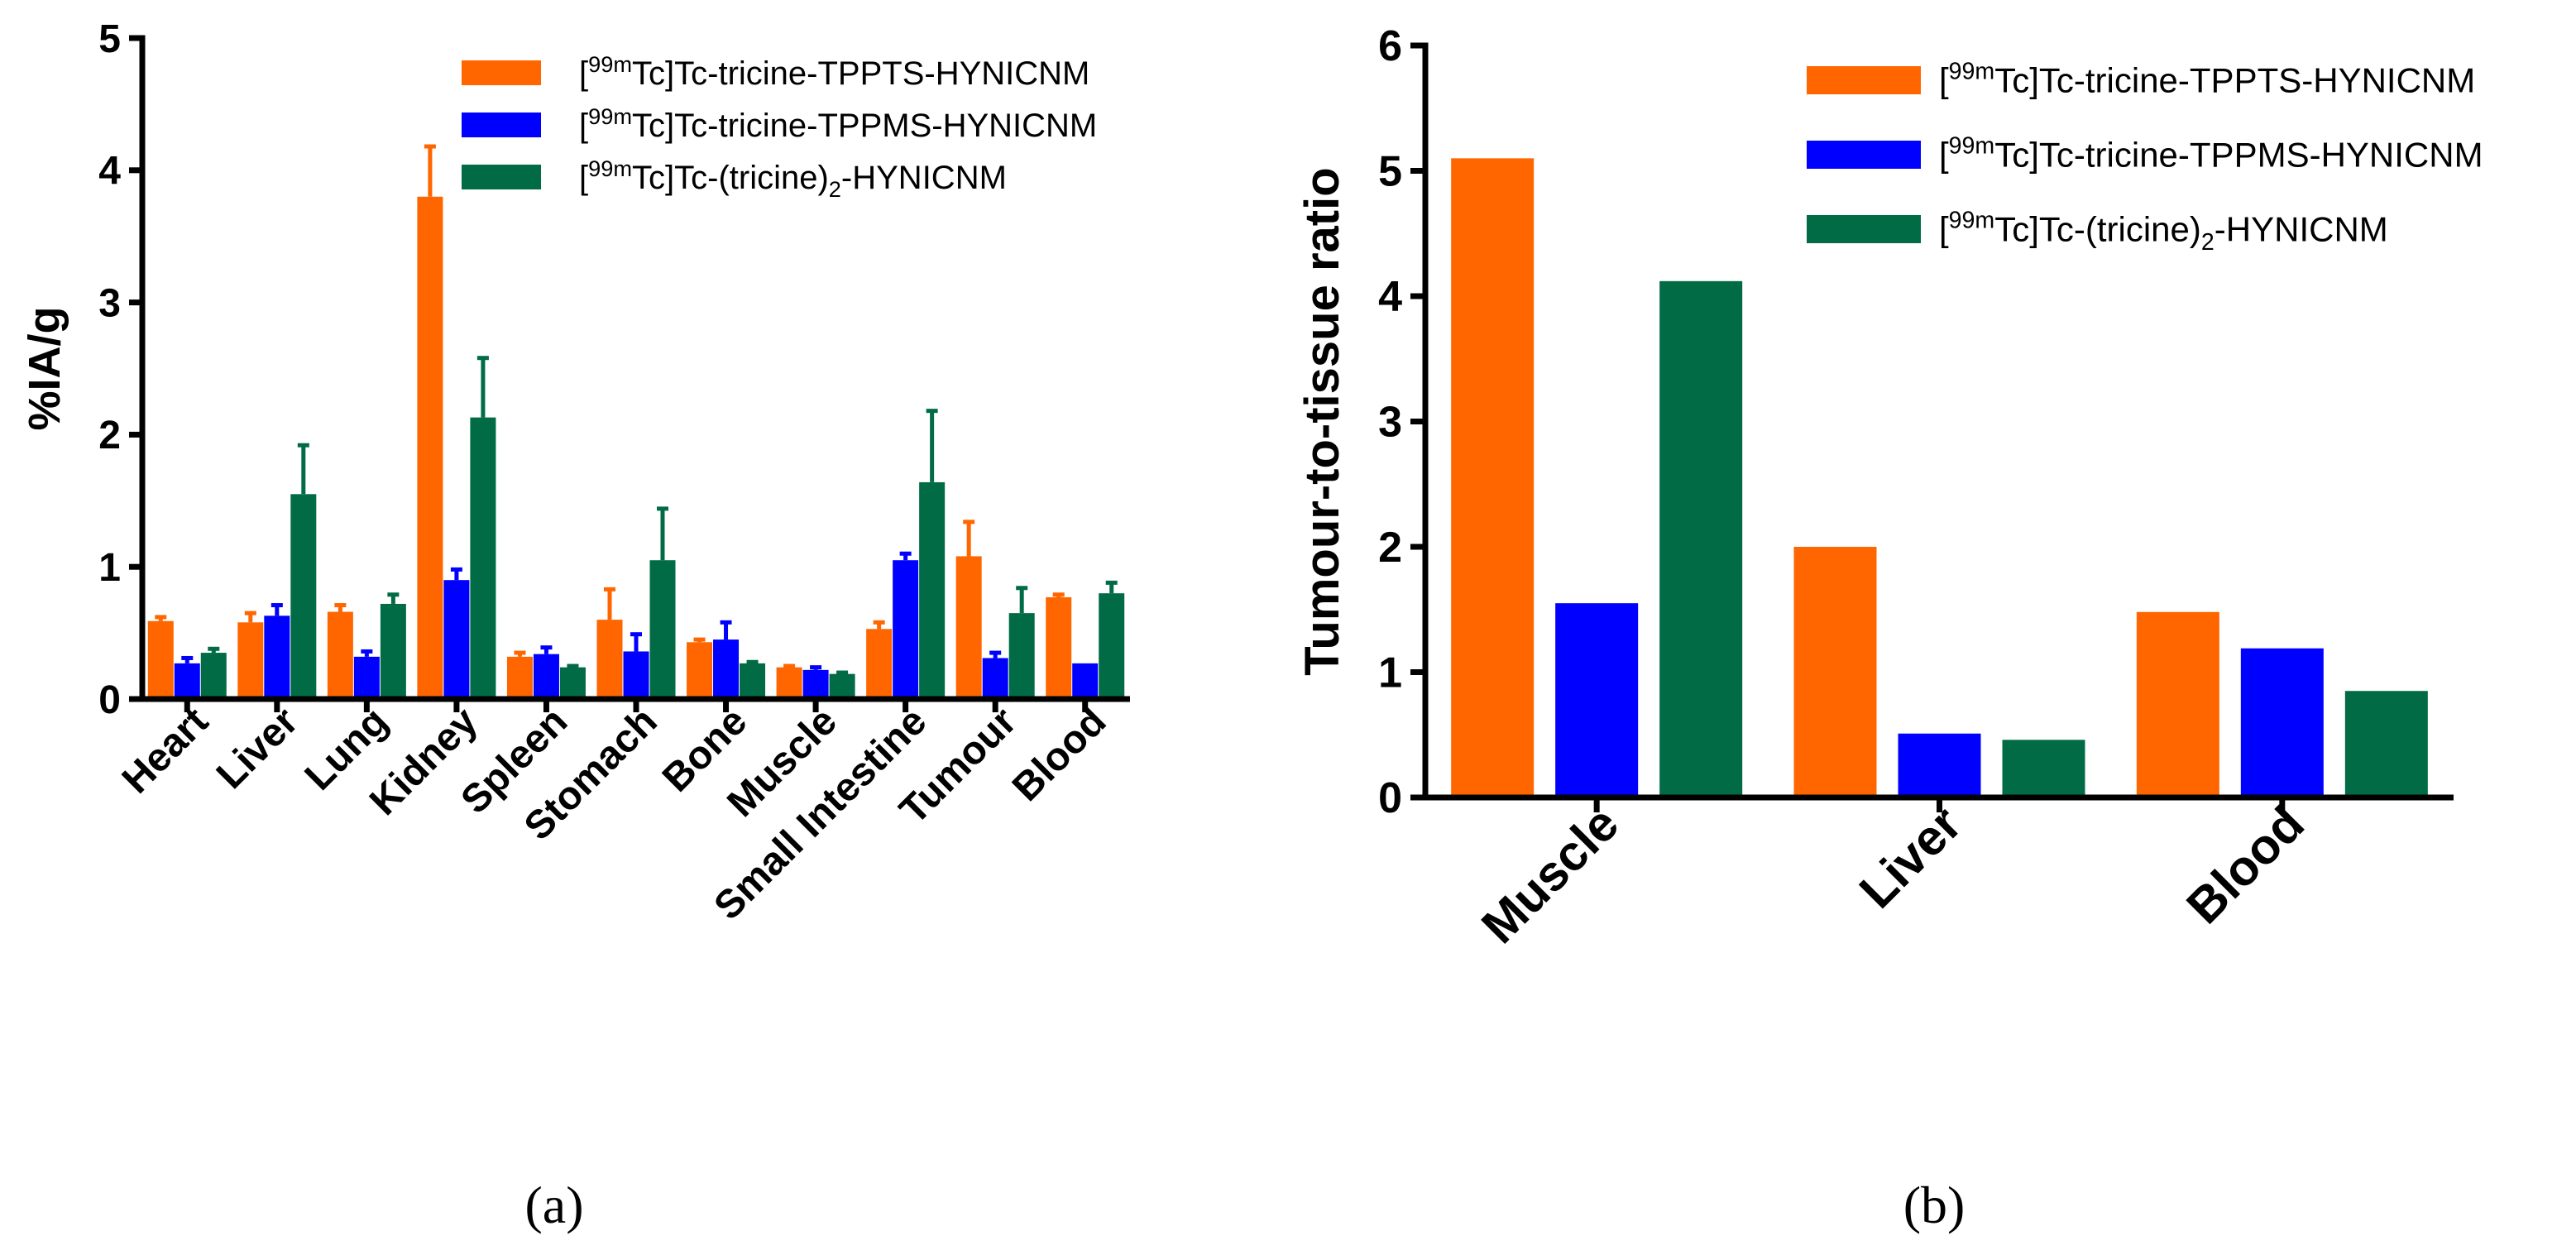 The height and width of the screenshot is (1250, 2576). What do you see at coordinates (165, 750) in the screenshot?
I see `x-tick-label: Heart` at bounding box center [165, 750].